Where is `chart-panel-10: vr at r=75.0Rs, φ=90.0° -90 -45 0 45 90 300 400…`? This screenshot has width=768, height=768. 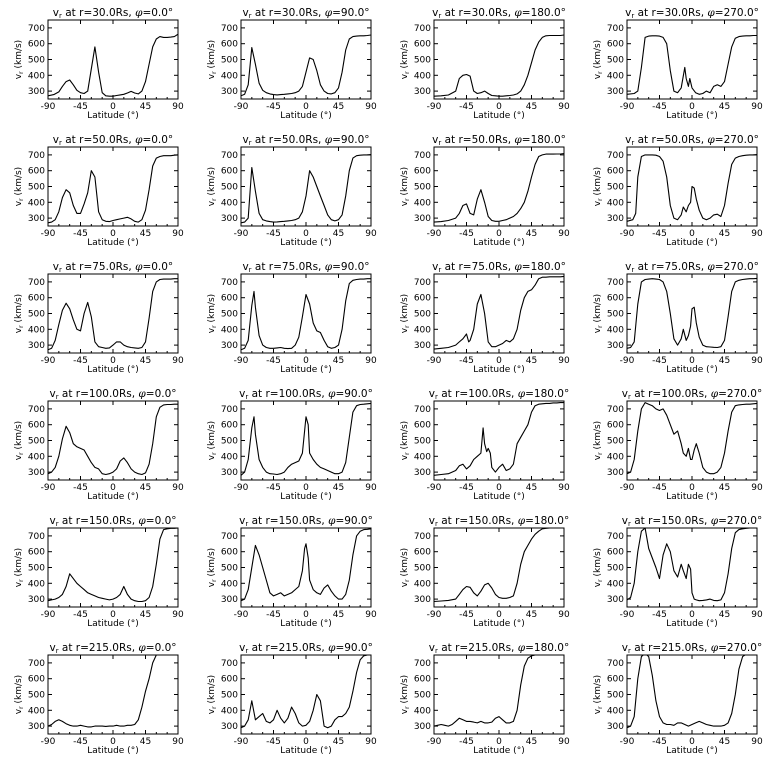 chart-panel-10: vr at r=75.0Rs, φ=90.0° -90 -45 0 45 90 300 400… is located at coordinates (292, 318).